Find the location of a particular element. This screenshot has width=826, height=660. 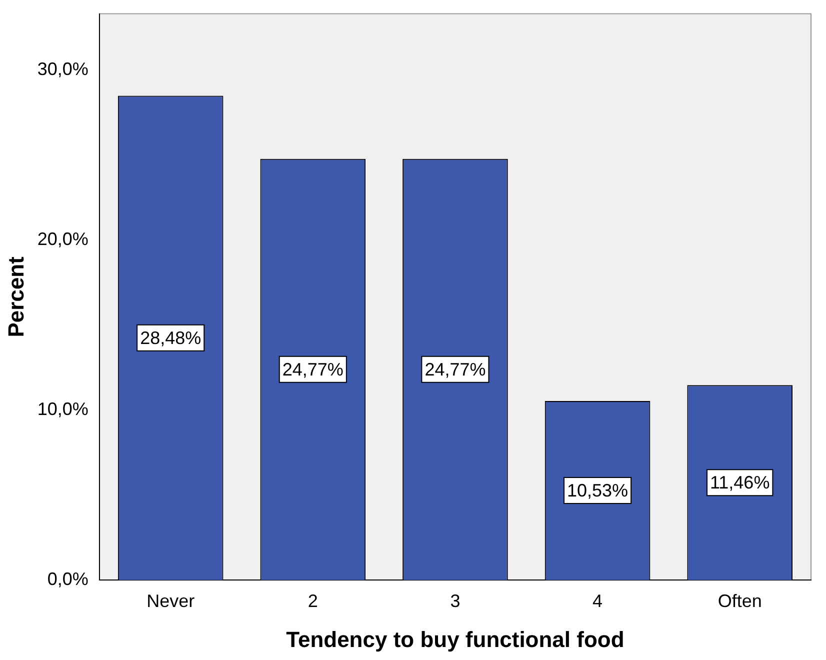

y-tick-label: 20,0% is located at coordinates (62, 238).